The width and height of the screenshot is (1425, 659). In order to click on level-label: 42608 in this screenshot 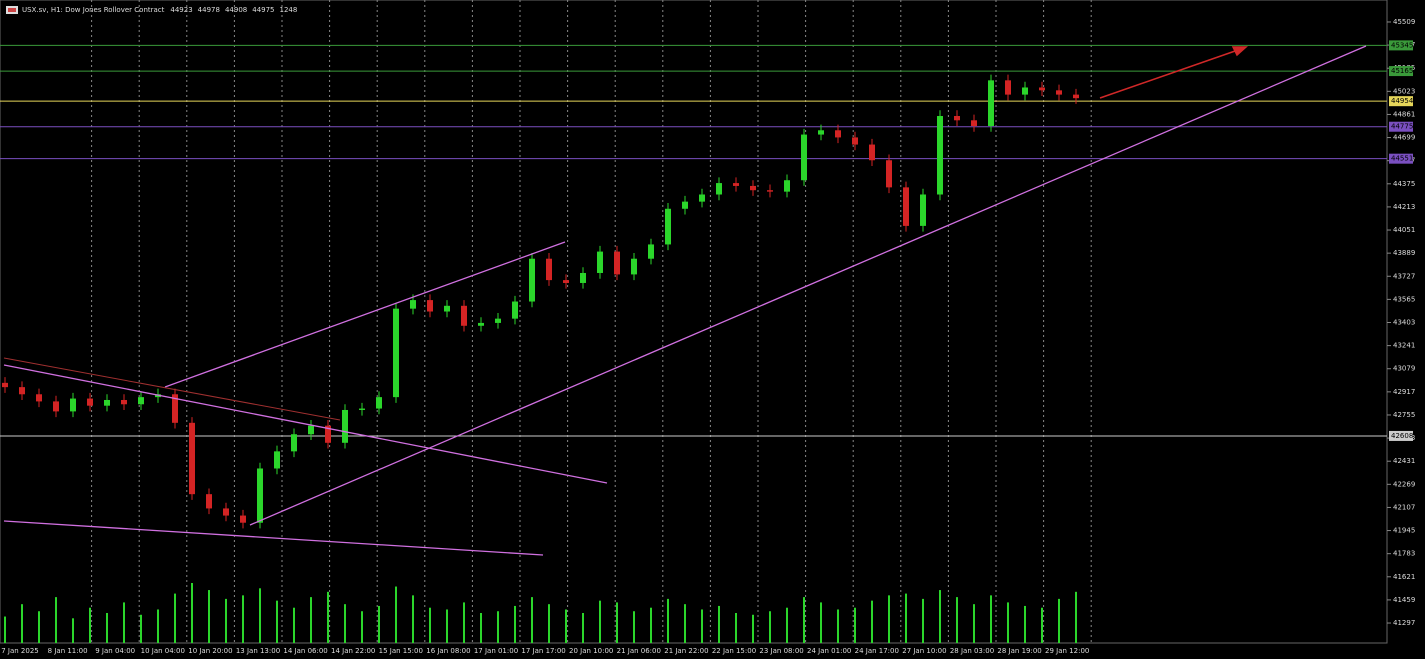, I will do `click(1402, 436)`.